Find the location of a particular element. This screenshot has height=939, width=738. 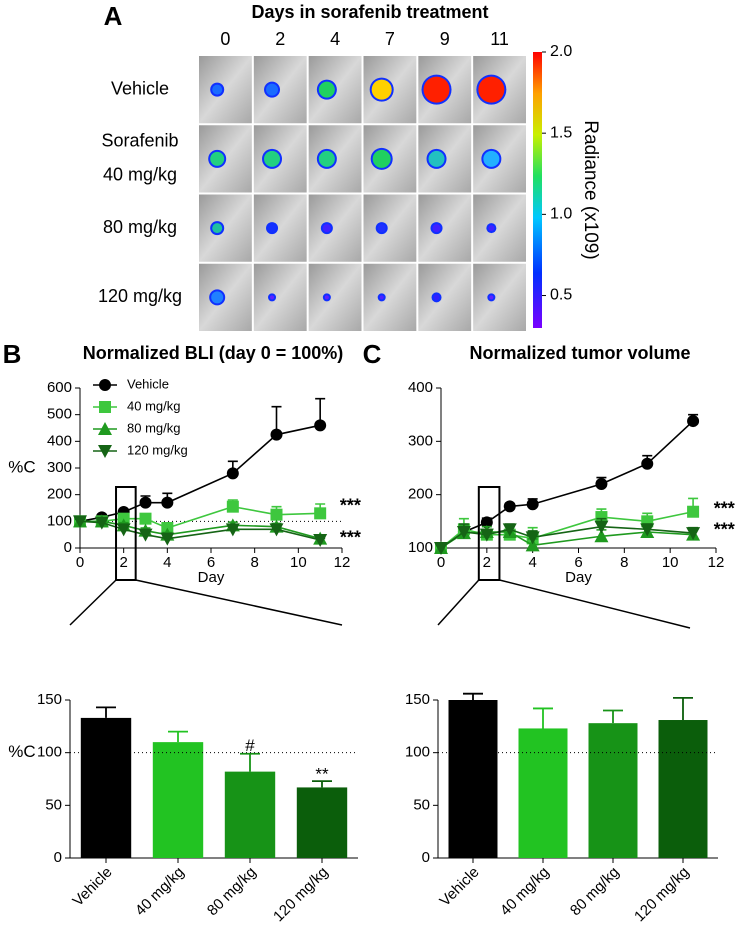

panel-letter: A is located at coordinates (113, 16).